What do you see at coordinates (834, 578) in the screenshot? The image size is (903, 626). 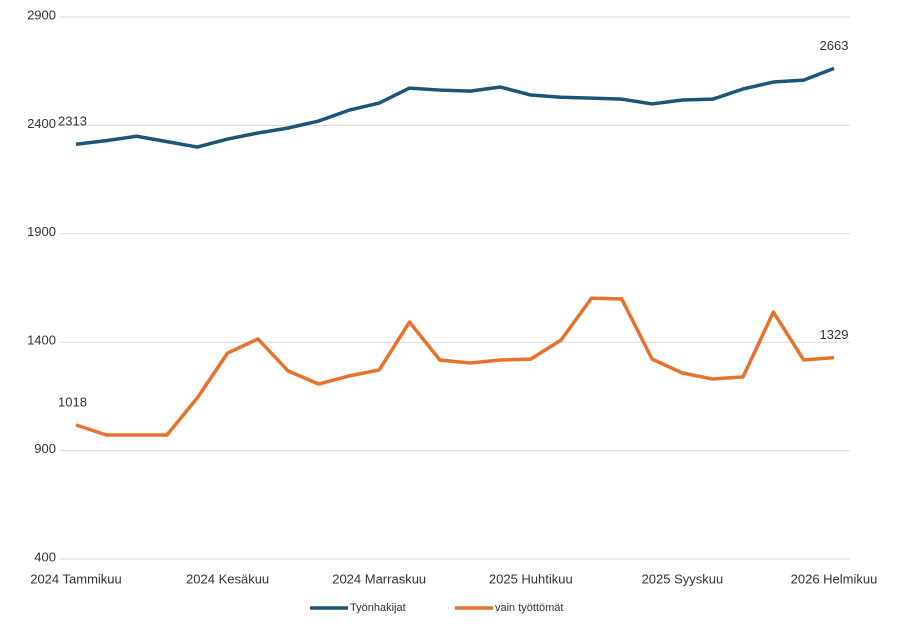 I see `x-tick-label: 2026 Helmikuu` at bounding box center [834, 578].